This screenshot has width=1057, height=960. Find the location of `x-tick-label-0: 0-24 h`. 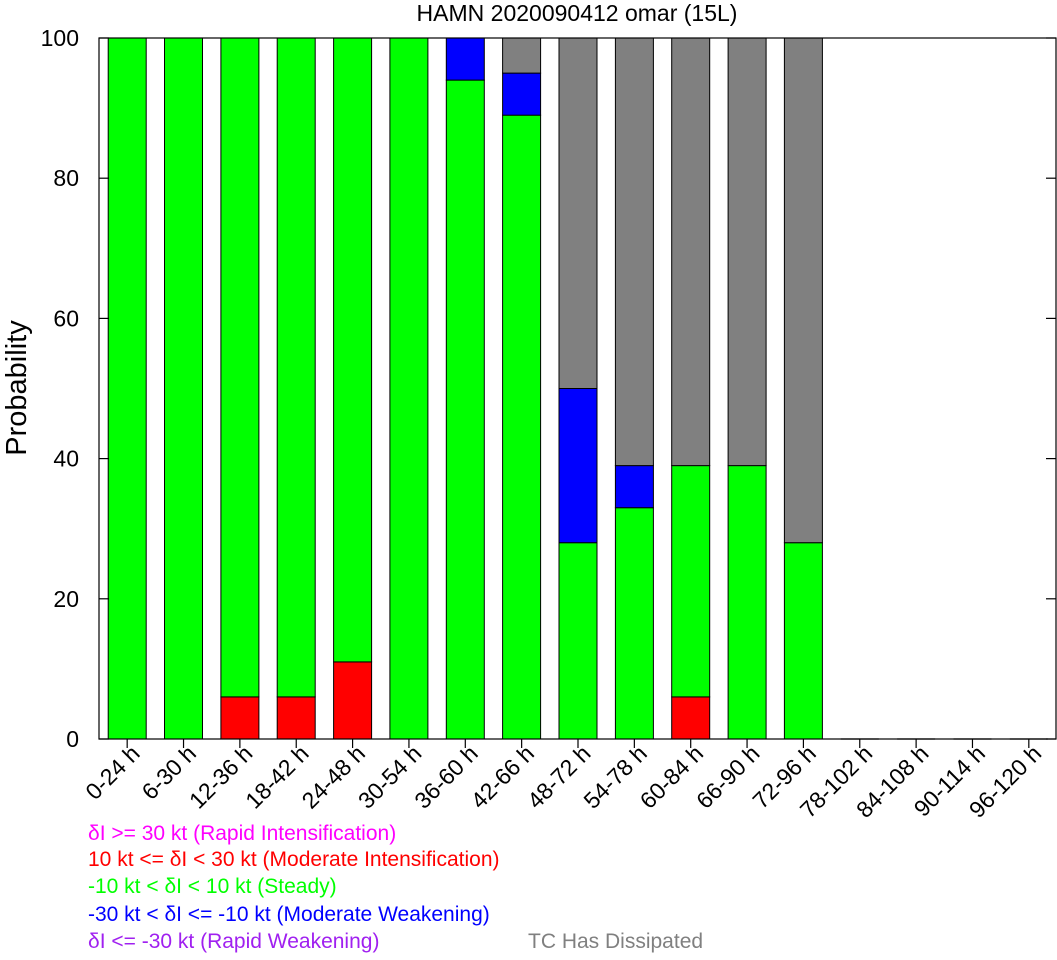

x-tick-label-0: 0-24 h is located at coordinates (112, 772).